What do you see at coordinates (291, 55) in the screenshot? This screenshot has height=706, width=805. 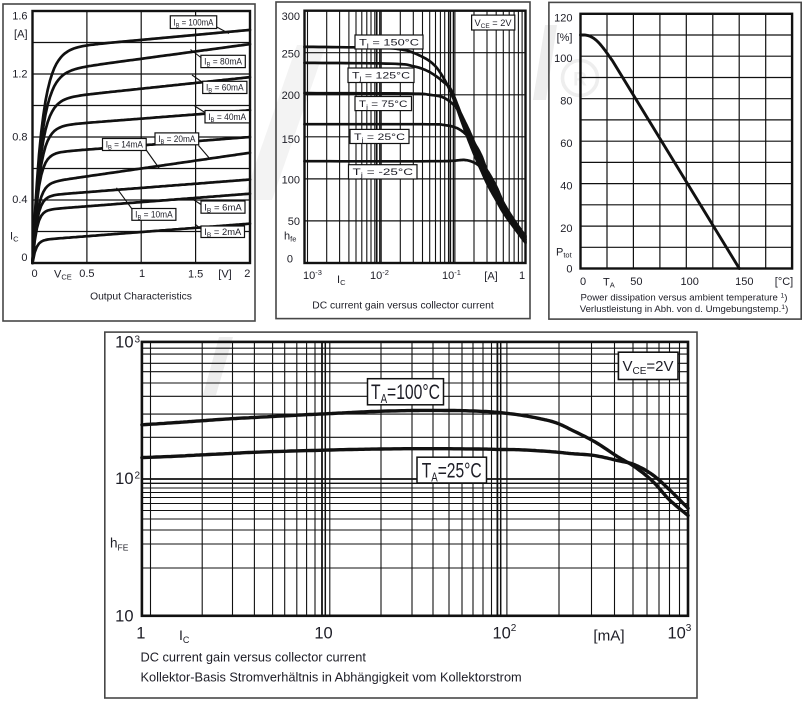 I see `svg-text: 250` at bounding box center [291, 55].